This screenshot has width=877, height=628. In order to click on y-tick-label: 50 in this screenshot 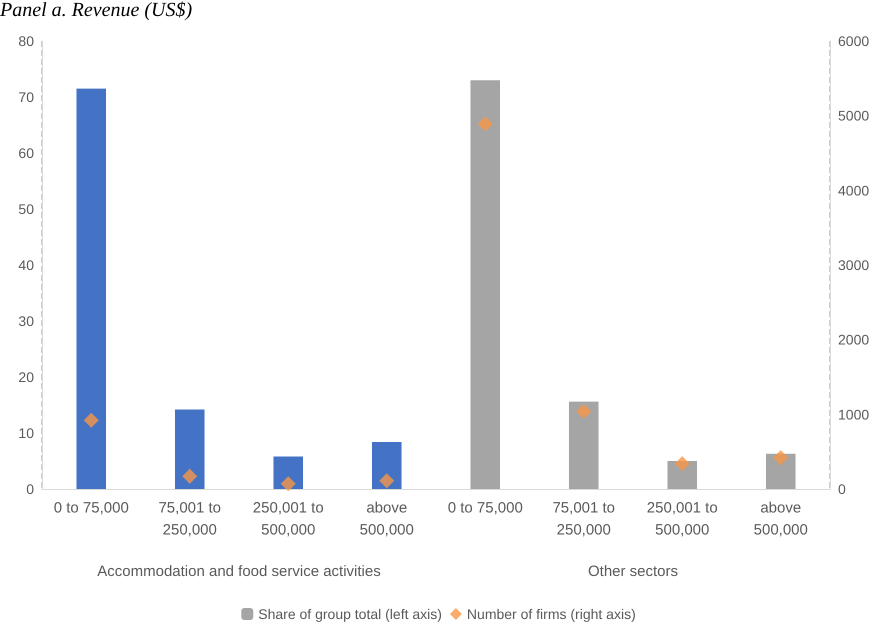, I will do `click(26, 209)`.